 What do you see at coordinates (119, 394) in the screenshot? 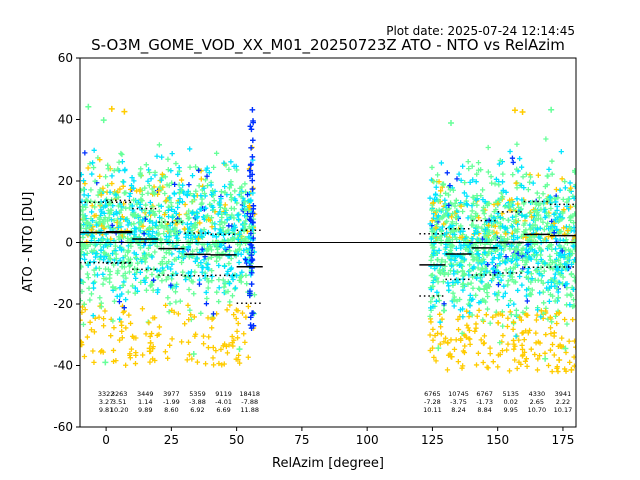
I see `bin-count-label: 3263` at bounding box center [119, 394].